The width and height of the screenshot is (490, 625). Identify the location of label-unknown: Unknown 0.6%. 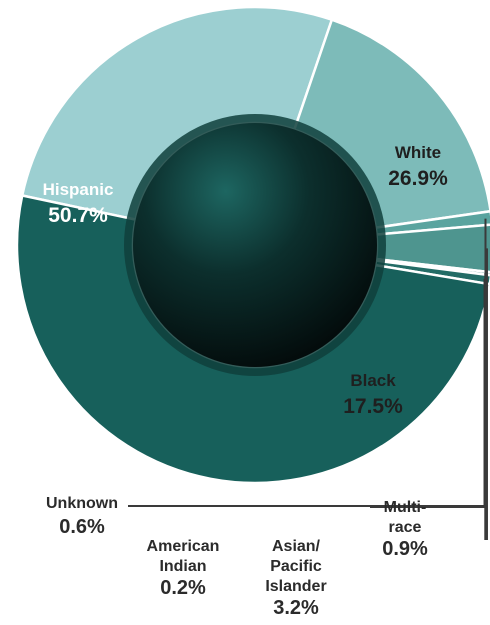
(82, 516).